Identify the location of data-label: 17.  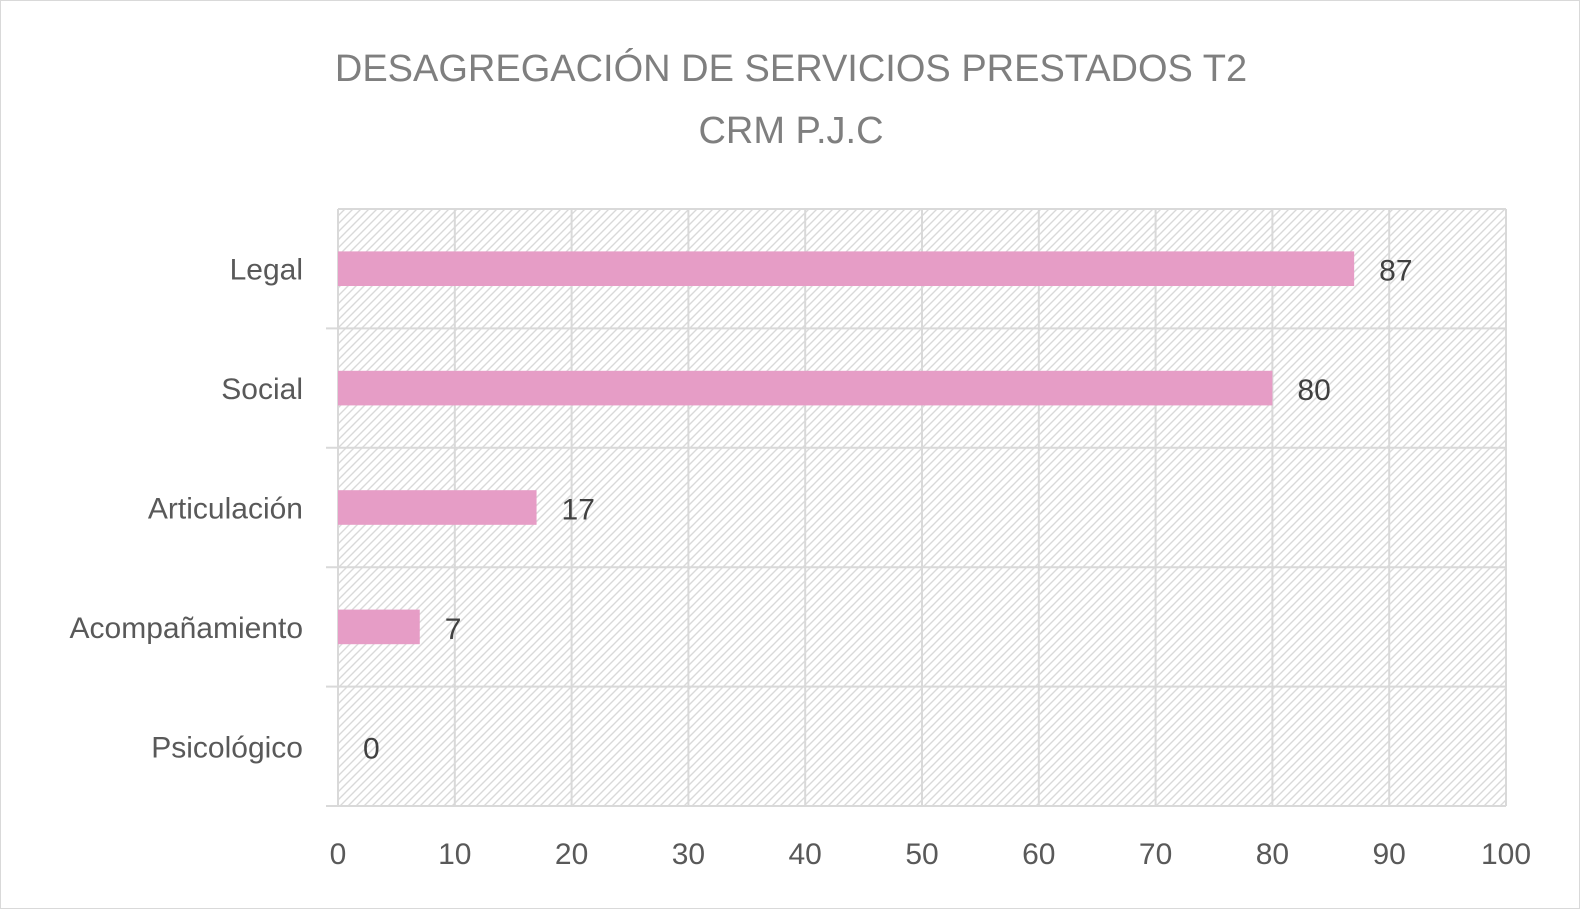
(578, 510).